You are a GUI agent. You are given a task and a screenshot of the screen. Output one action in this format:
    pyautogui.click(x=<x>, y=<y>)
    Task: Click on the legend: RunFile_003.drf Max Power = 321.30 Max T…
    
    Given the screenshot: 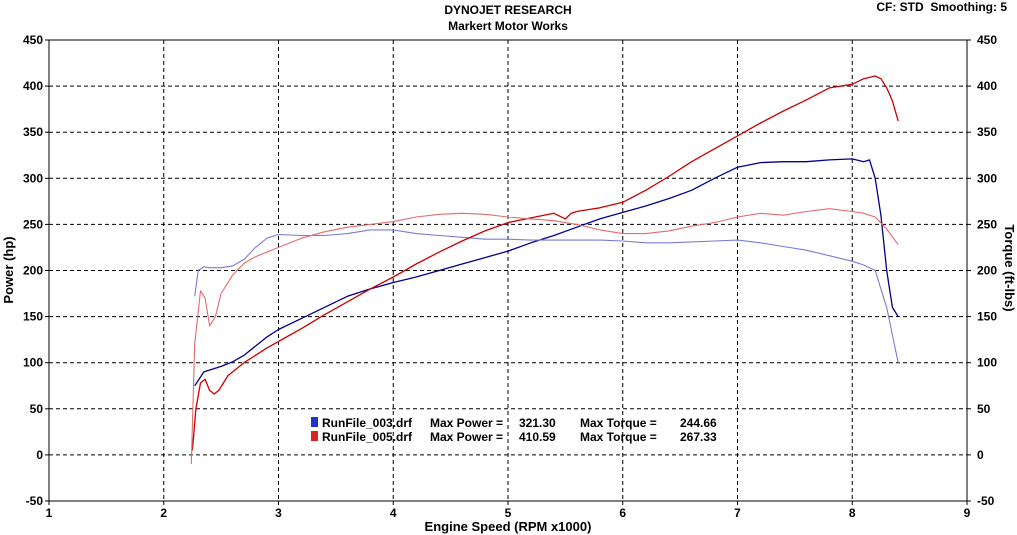 What is the action you would take?
    pyautogui.click(x=514, y=430)
    